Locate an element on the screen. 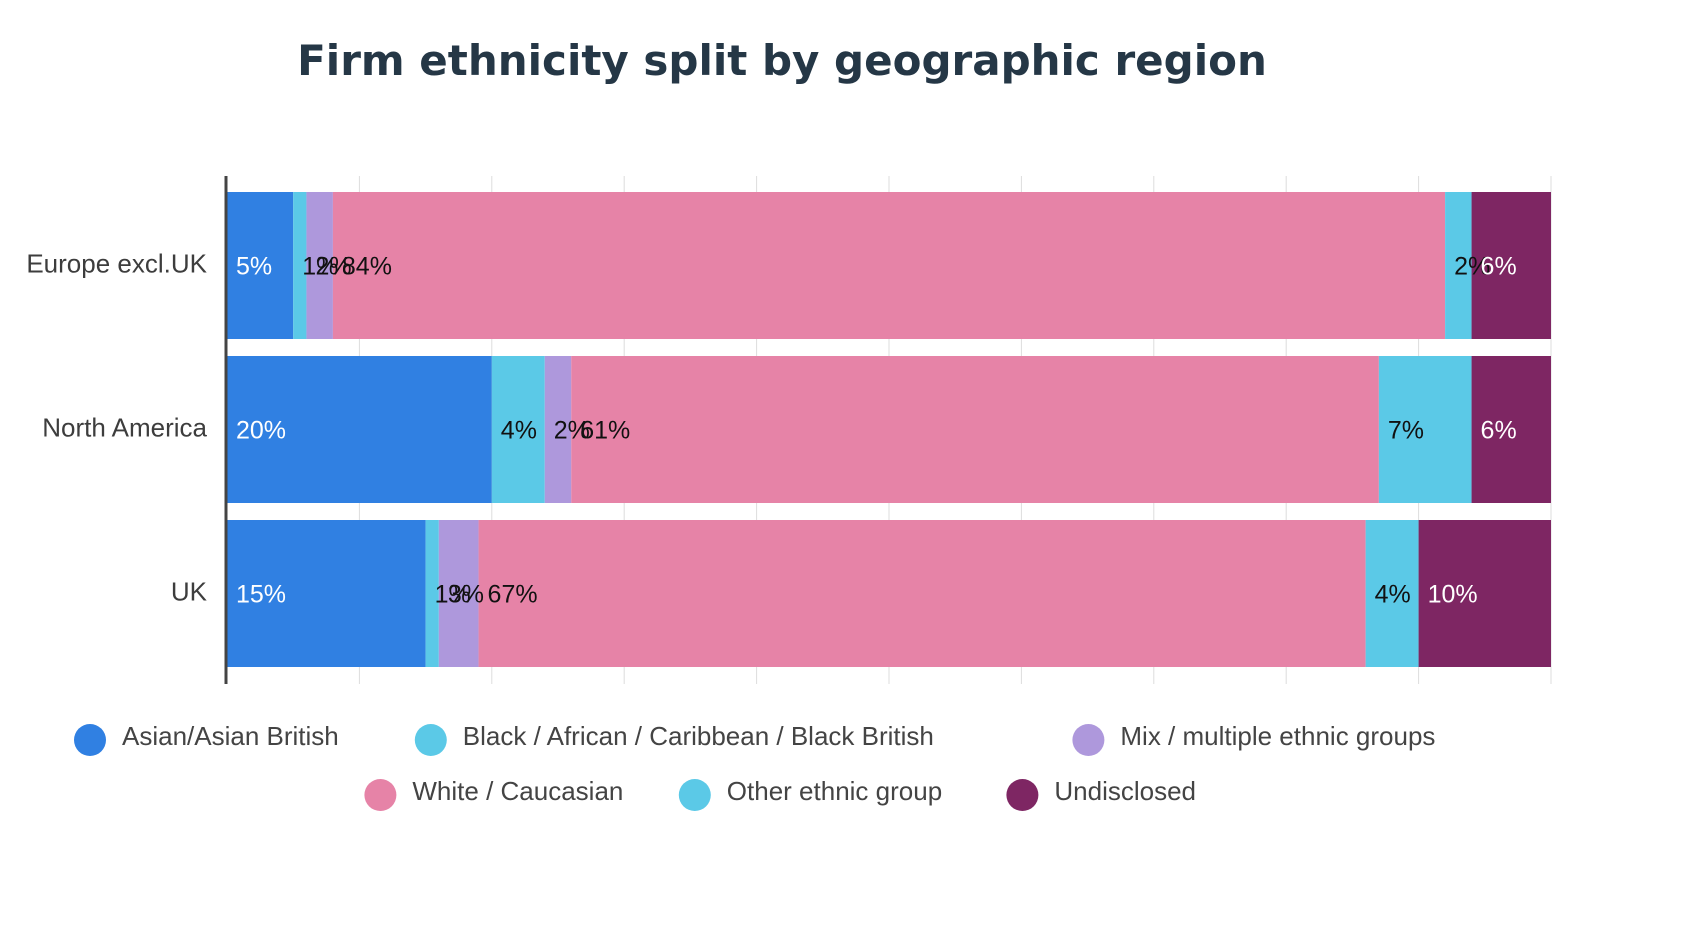 Image resolution: width=1698 pixels, height=942 pixels. category-label: North America is located at coordinates (124, 428).